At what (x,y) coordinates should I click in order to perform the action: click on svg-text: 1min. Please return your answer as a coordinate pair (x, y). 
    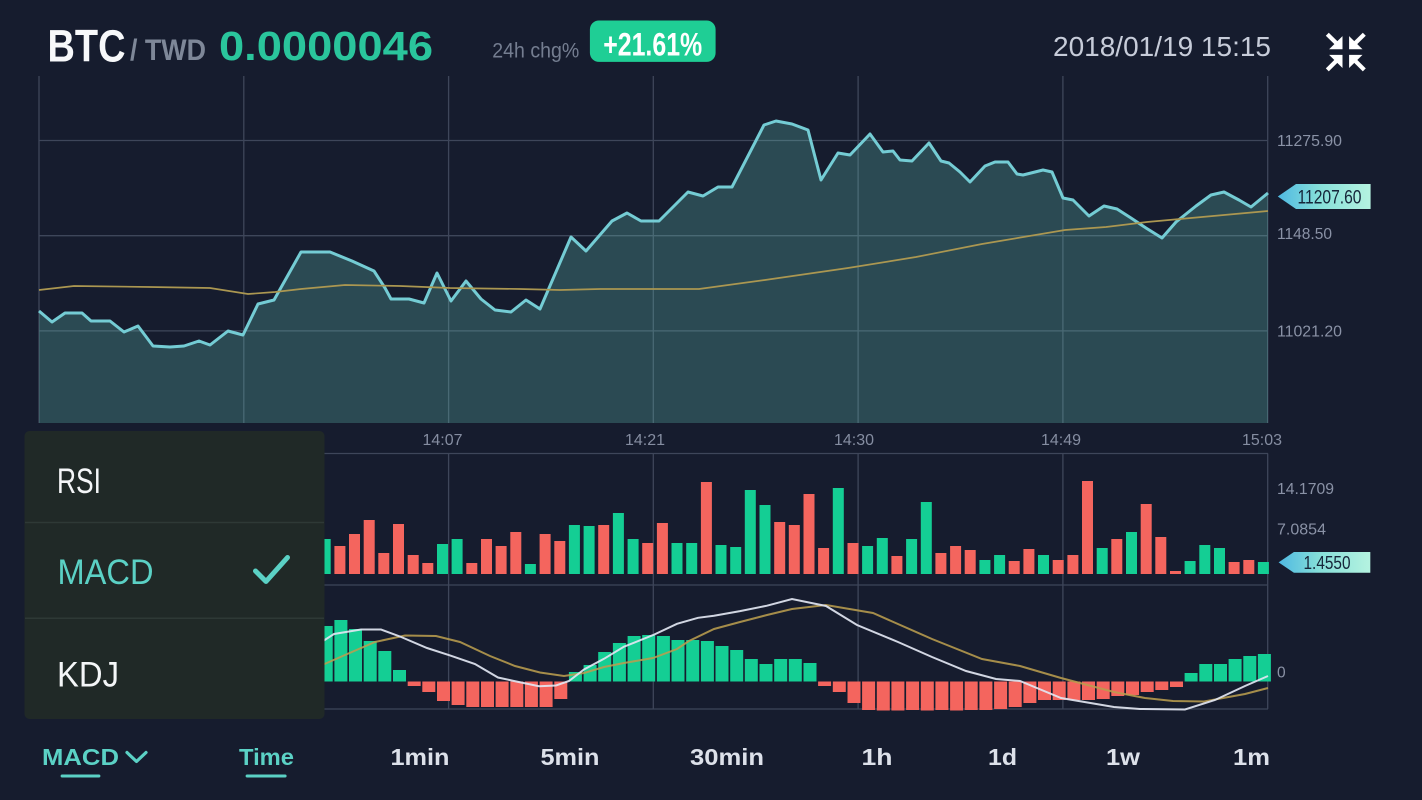
    Looking at the image, I should click on (420, 757).